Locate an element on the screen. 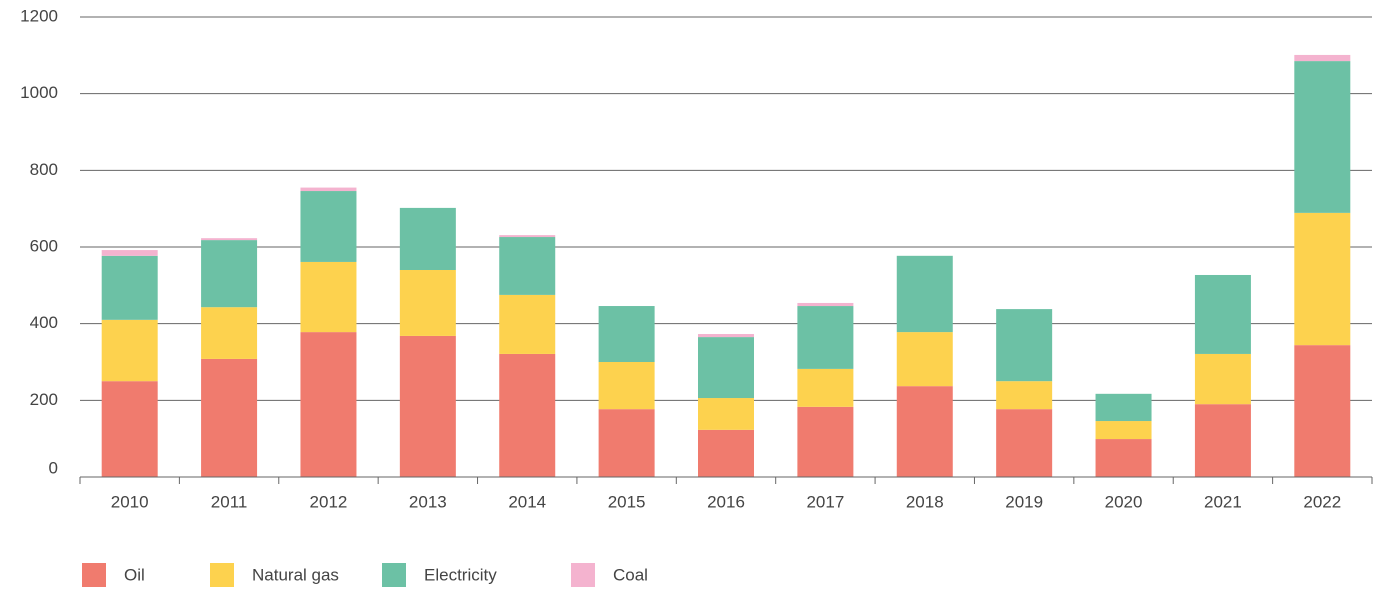 The width and height of the screenshot is (1383, 592). x-tick-label: 2020 is located at coordinates (1124, 501).